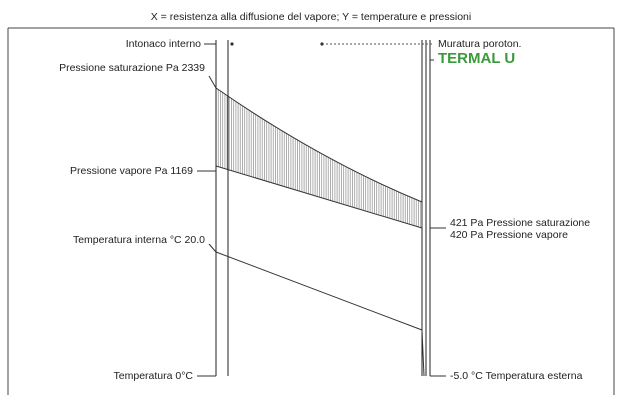  What do you see at coordinates (322, 44) in the screenshot?
I see `masonry-marker-dot` at bounding box center [322, 44].